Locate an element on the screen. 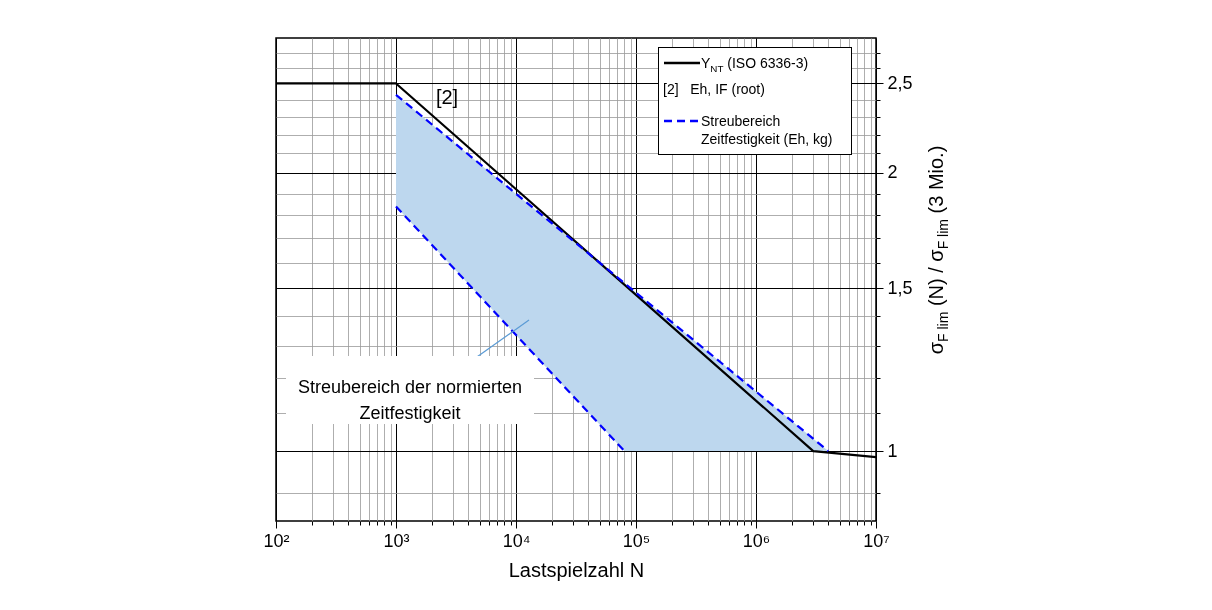 The width and height of the screenshot is (1212, 610). annotation: [2] Eh, IF (root) is located at coordinates (714, 88).